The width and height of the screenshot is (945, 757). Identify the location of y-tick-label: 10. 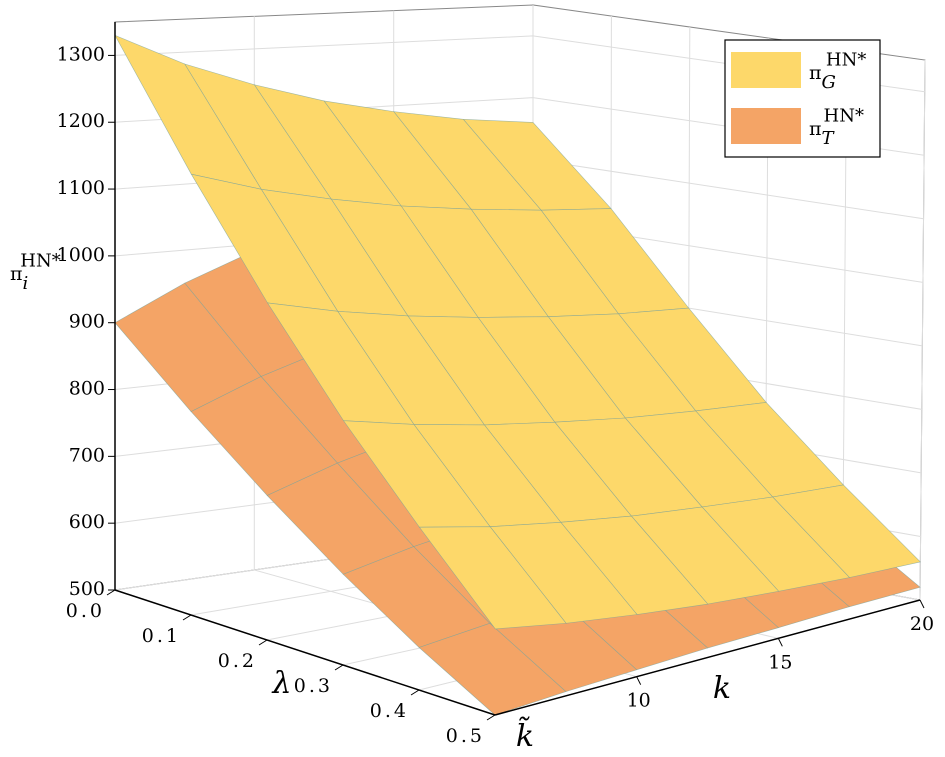
(639, 701).